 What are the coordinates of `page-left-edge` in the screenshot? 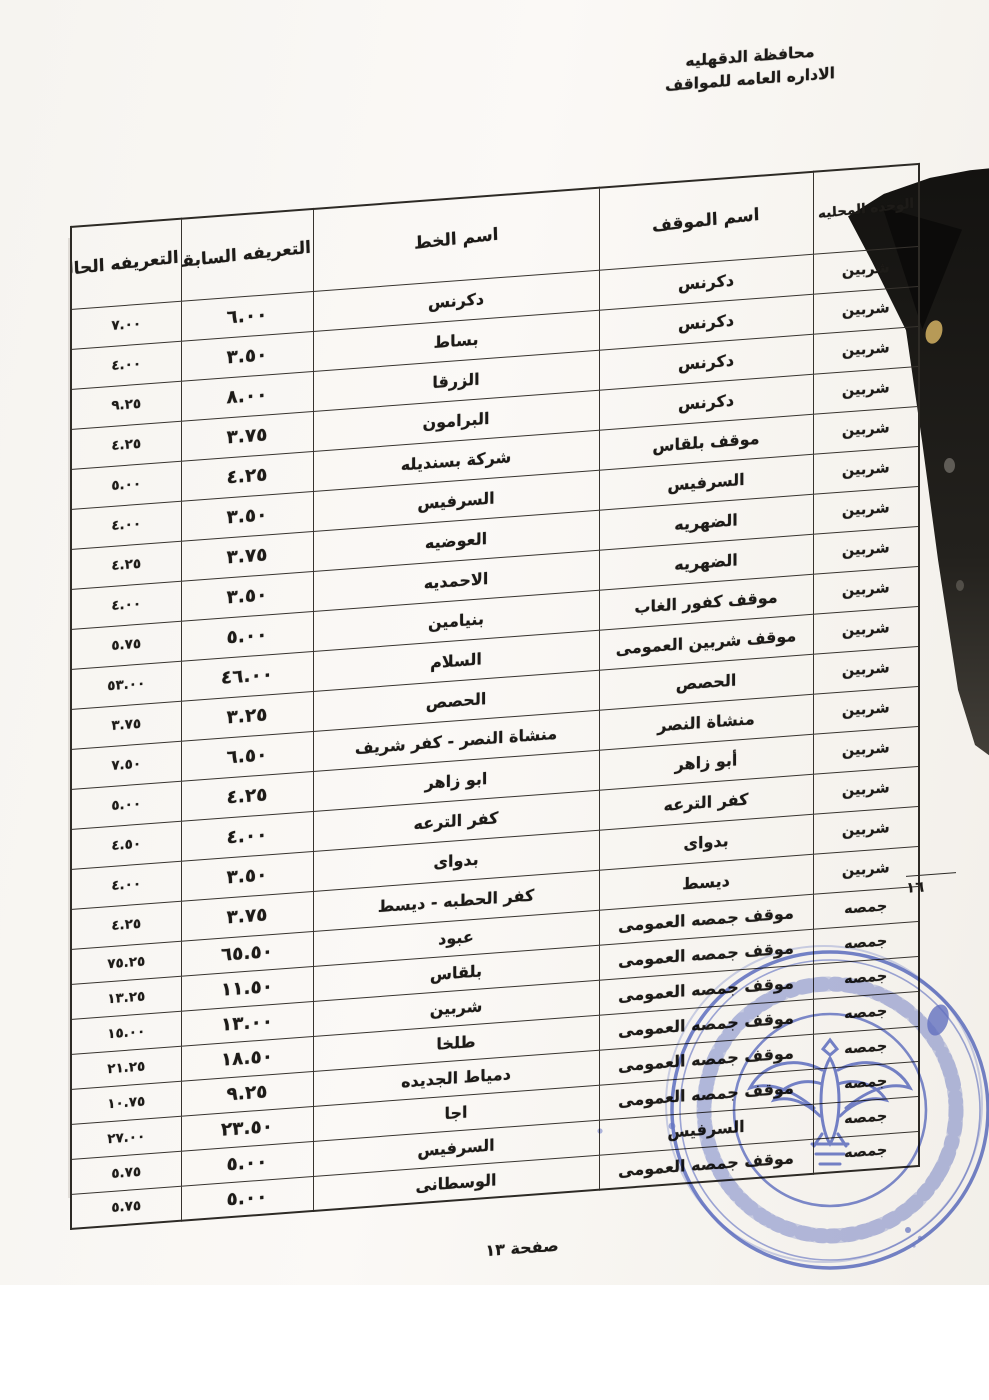 It's located at (69, 718).